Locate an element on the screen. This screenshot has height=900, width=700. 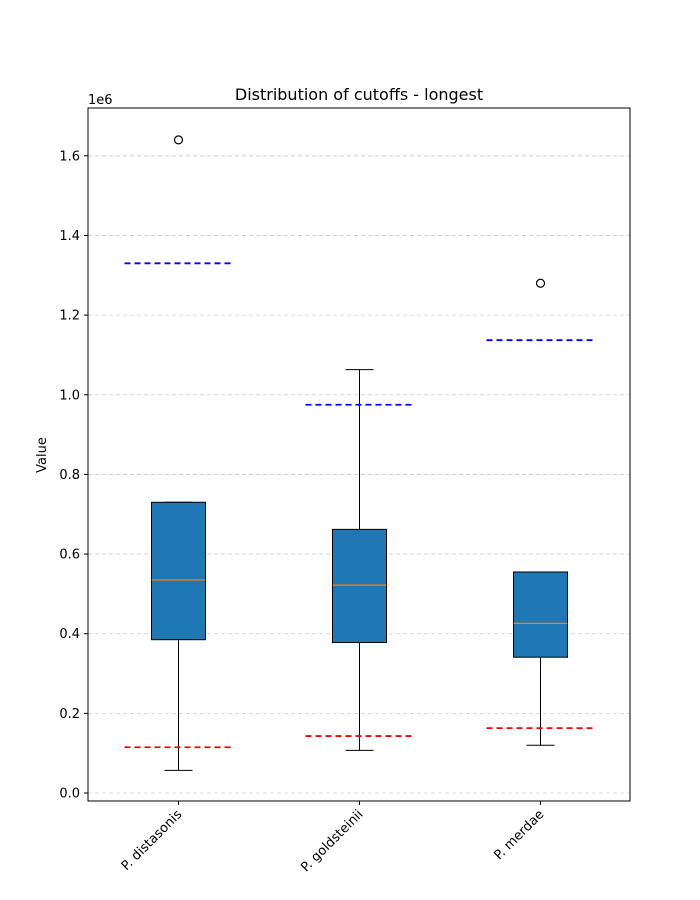
y-axis: 0.0 0.2 0.4 0.6 0.8 1.0 1.2 1.4 1.6 is located at coordinates (73, 475).